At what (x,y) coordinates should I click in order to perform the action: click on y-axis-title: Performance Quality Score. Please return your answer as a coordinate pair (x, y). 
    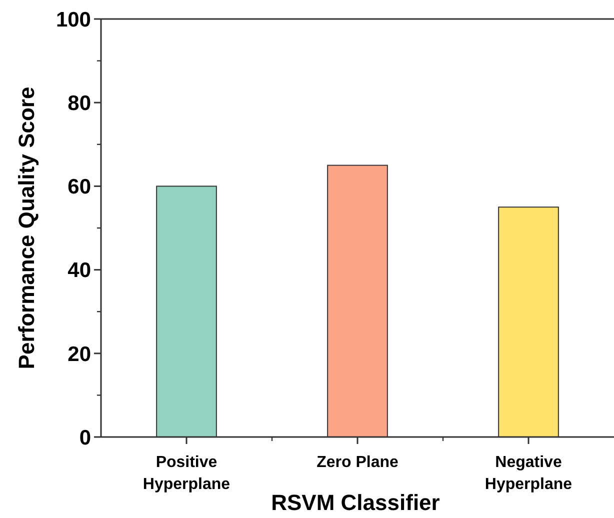
    Looking at the image, I should click on (26, 228).